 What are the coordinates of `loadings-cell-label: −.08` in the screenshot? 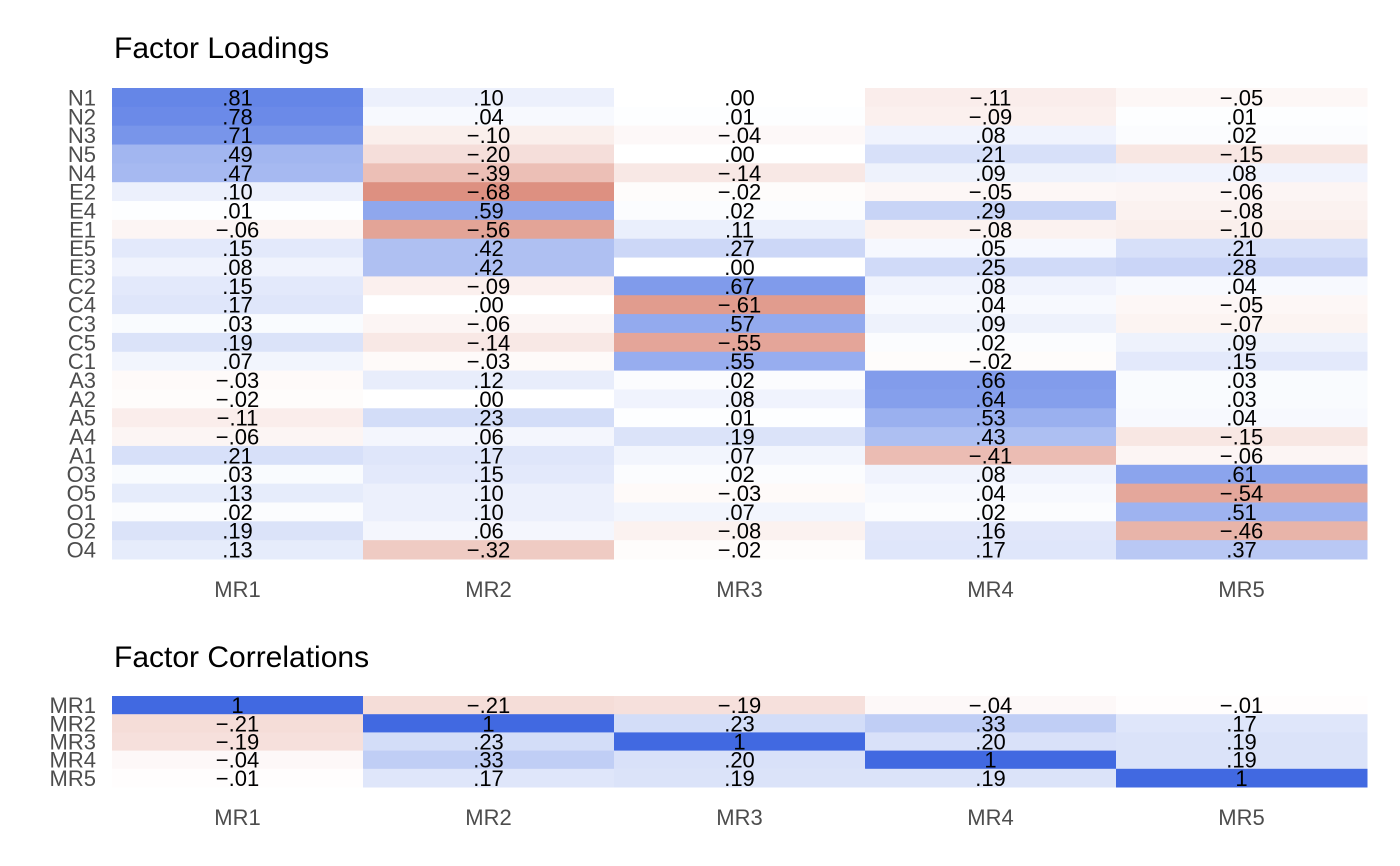 It's located at (1241, 210).